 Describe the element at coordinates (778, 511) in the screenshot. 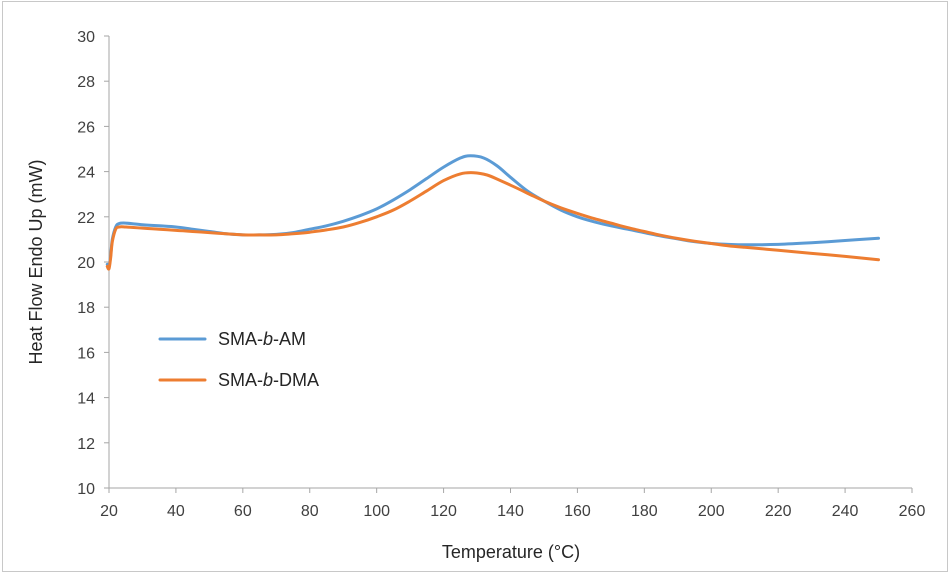

I see `x-tick-label: 220` at that location.